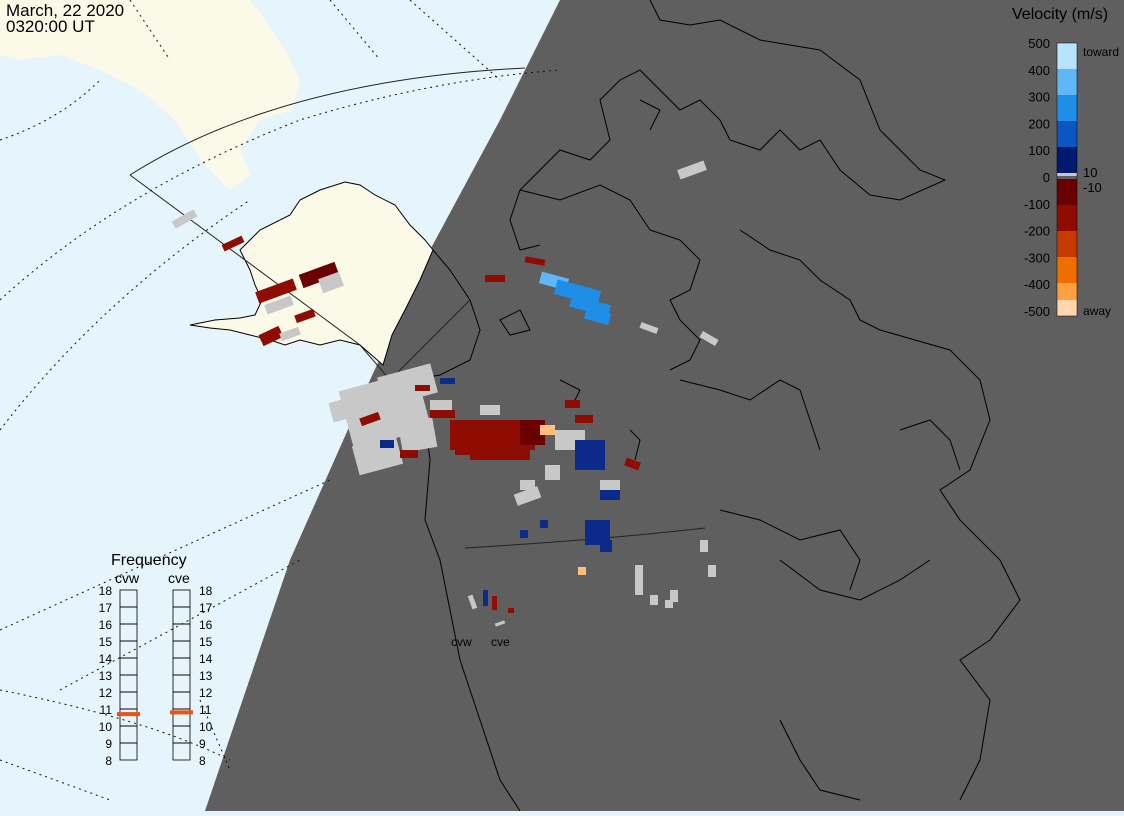 This screenshot has width=1124, height=816. I want to click on frequency-level: 9, so click(108, 744).